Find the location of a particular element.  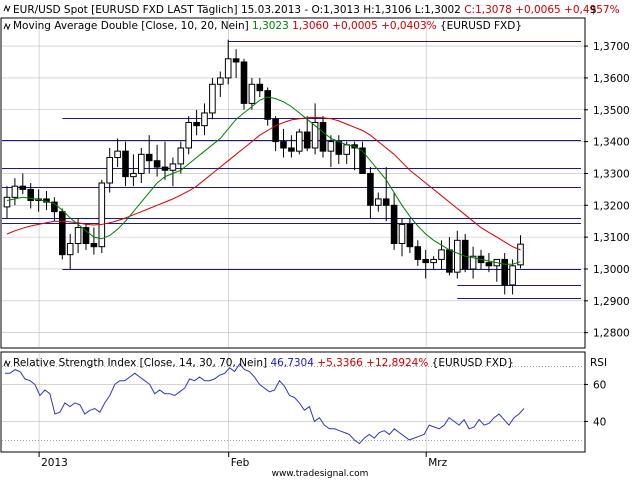

y-tick-label: 1,3500 is located at coordinates (611, 111).